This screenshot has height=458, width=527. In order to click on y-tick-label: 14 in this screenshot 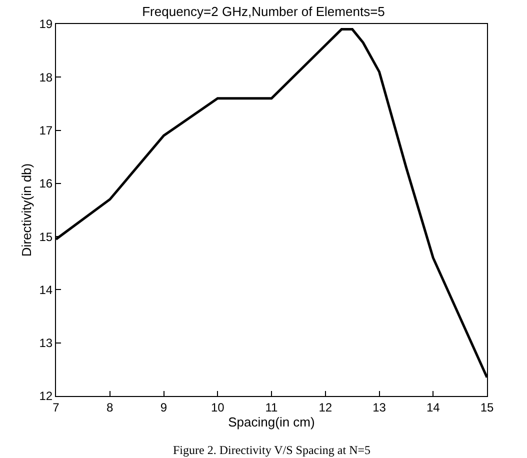, I will do `click(46, 289)`.